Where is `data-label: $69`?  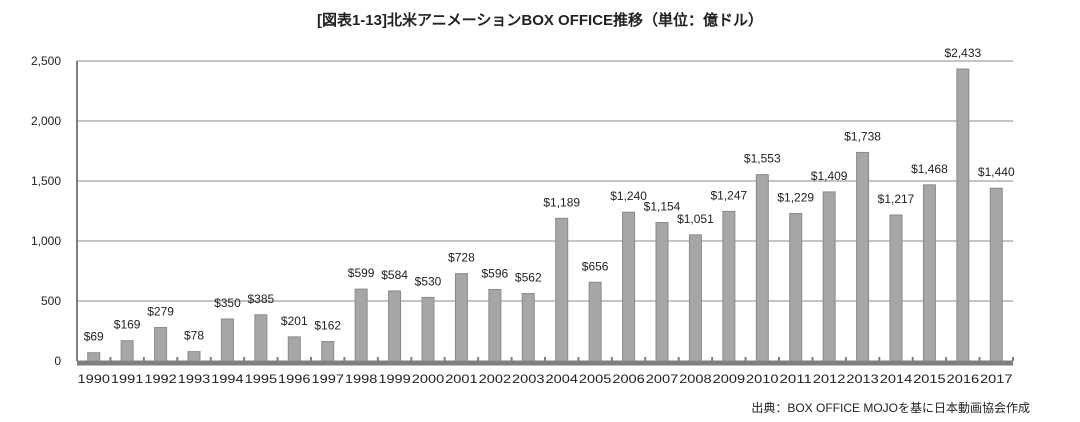
data-label: $69 is located at coordinates (94, 337).